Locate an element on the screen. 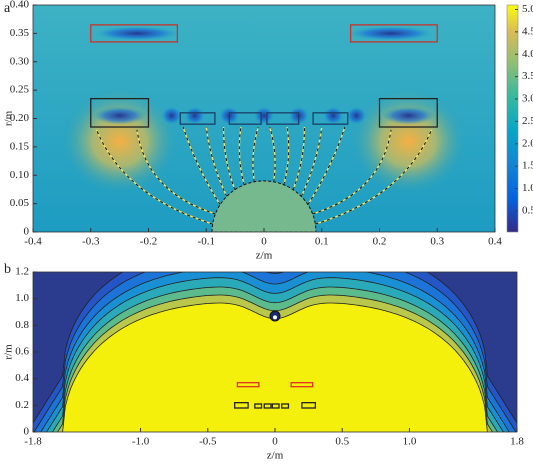 This screenshot has width=533, height=469. x-tick-label: -1.8 is located at coordinates (33, 442).